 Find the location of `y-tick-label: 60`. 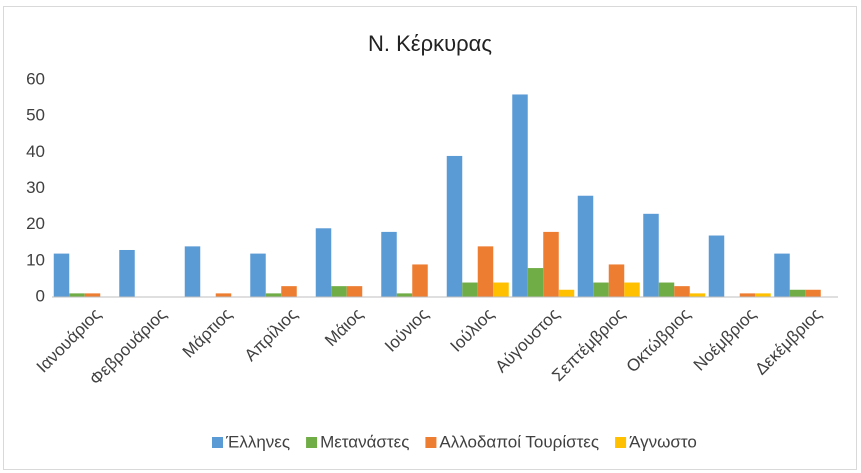

y-tick-label: 60 is located at coordinates (35, 78).